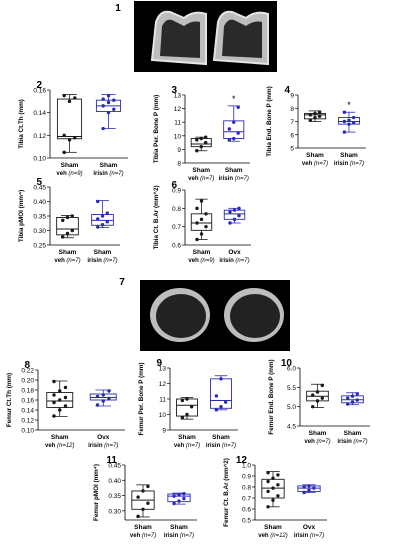  Describe the element at coordinates (60, 414) in the screenshot. I see `box-group-veh: Sham veh (n=12)` at that location.